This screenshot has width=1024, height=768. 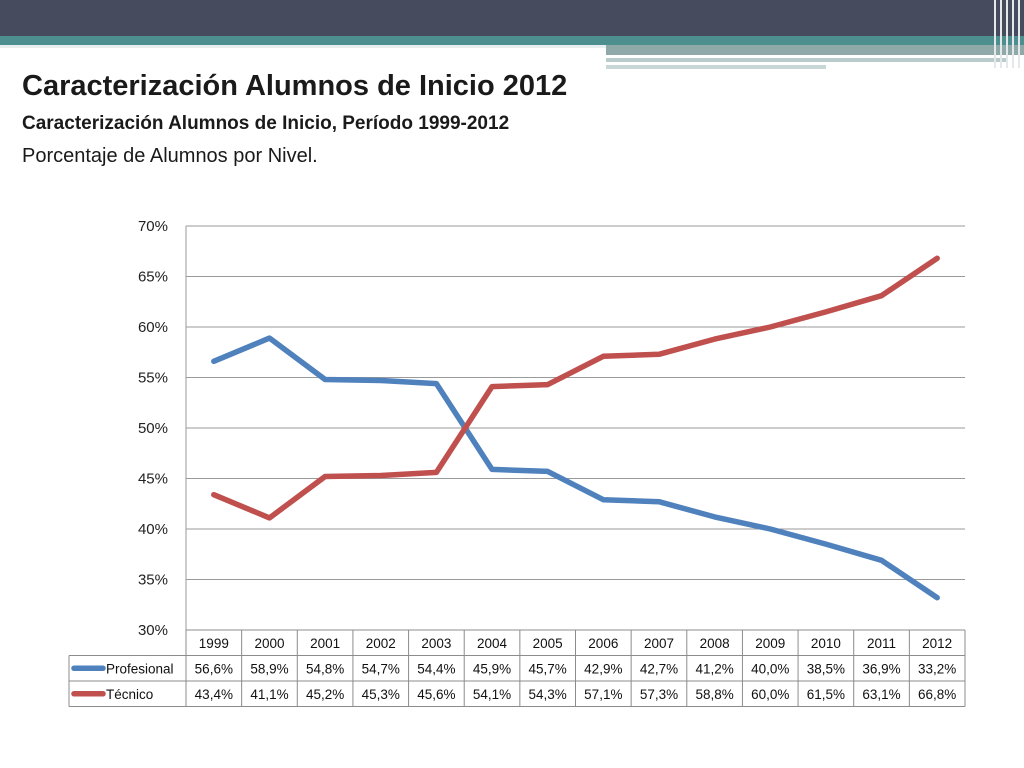 I want to click on legend-label: Técnico, so click(x=129, y=694).